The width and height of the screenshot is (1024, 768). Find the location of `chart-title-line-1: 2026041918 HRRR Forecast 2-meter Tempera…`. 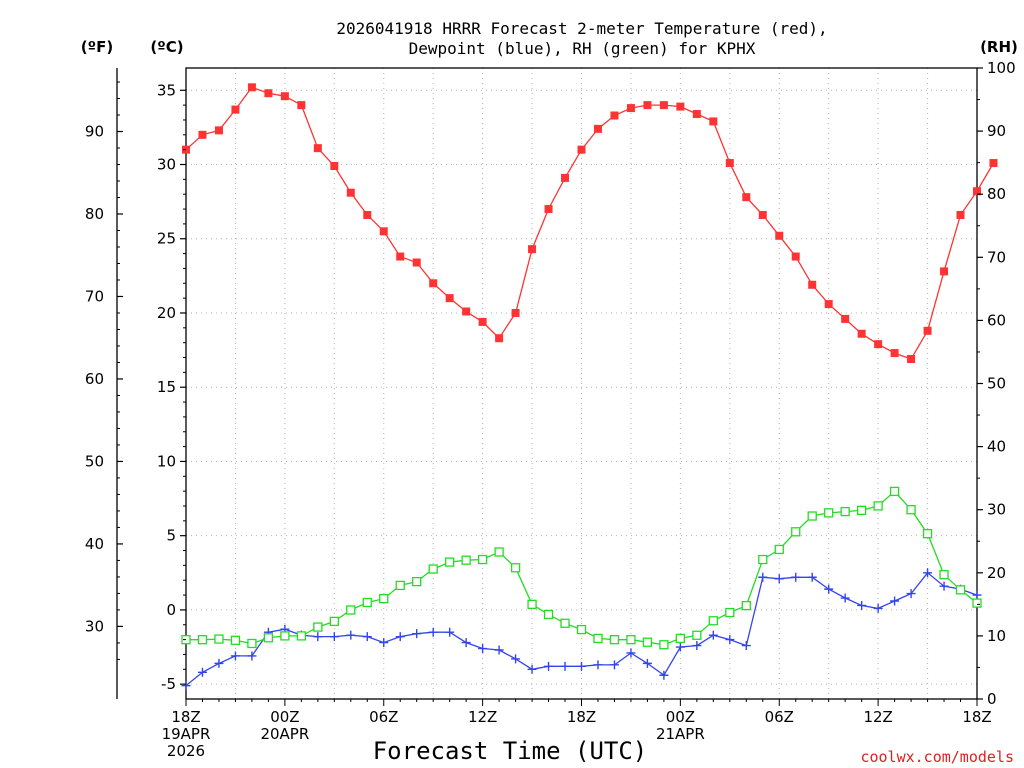

chart-title-line-1: 2026041918 HRRR Forecast 2-meter Tempera… is located at coordinates (581, 28).